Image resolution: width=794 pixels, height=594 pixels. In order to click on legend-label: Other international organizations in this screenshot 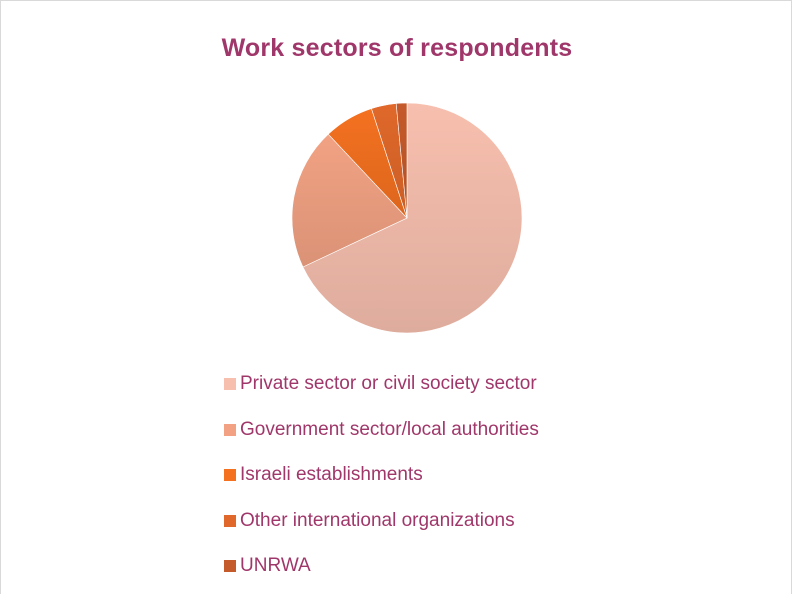, I will do `click(377, 520)`.